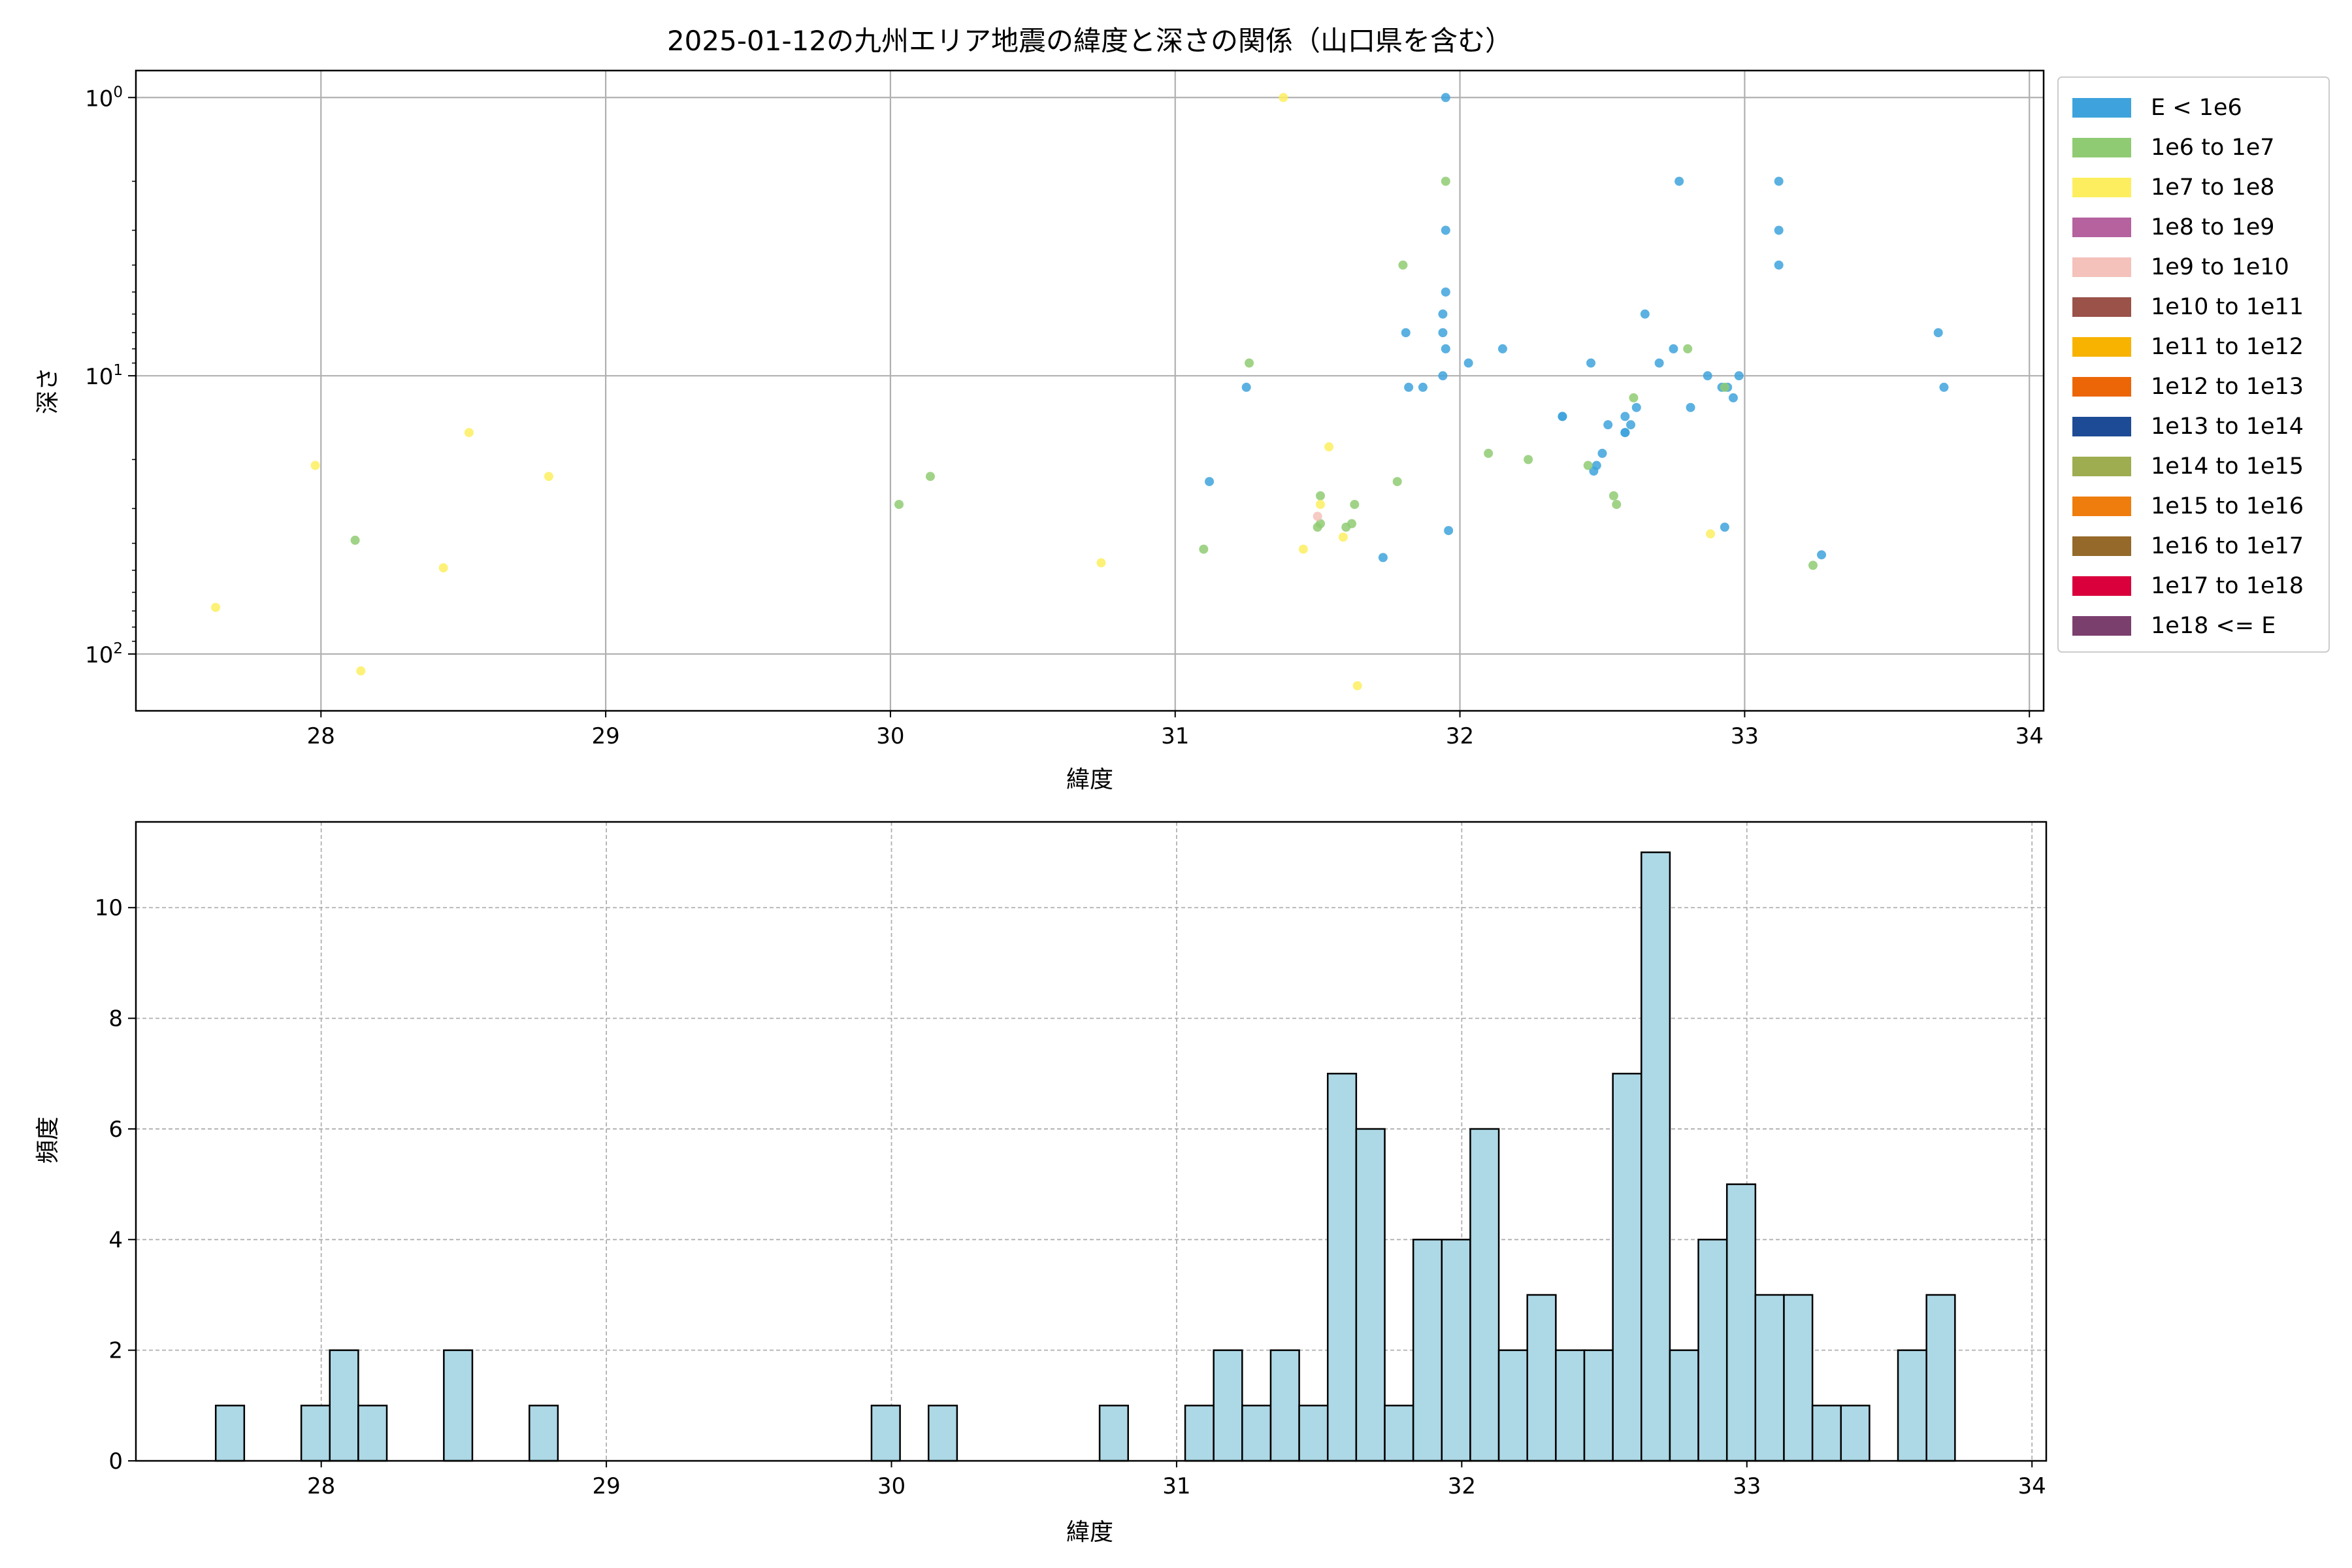 Image resolution: width=2352 pixels, height=1568 pixels. Describe the element at coordinates (2032, 1486) in the screenshot. I see `histogram-x-tick-label: 34` at that location.